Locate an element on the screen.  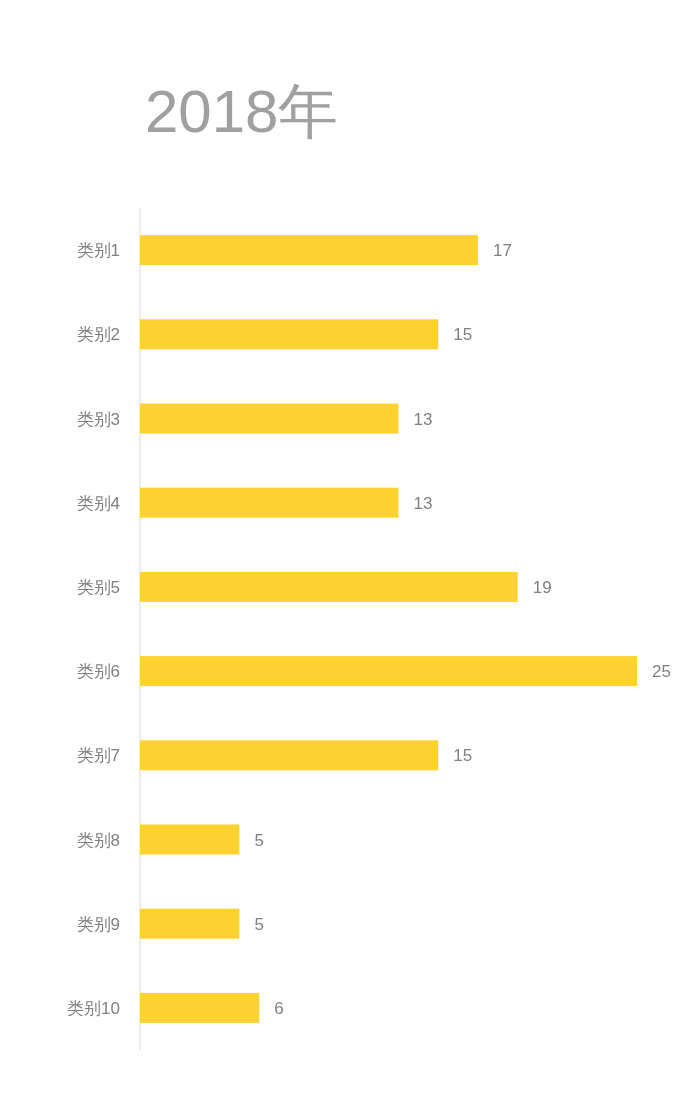
category-label: 类别5 is located at coordinates (98, 587).